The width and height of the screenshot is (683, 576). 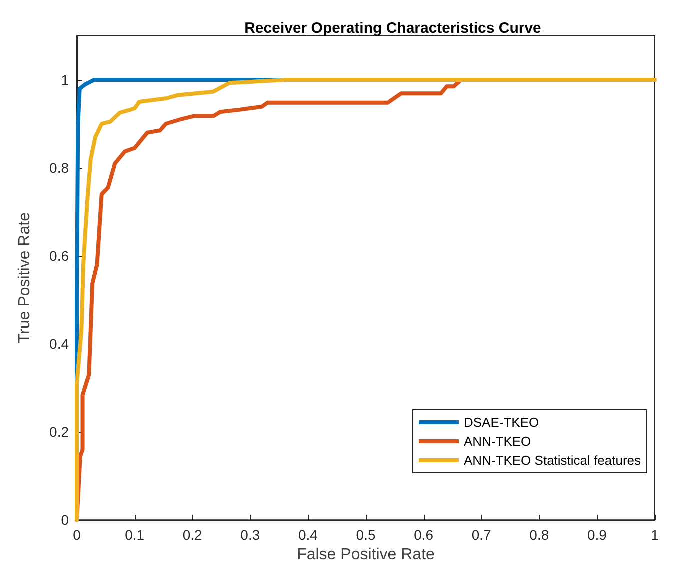 I want to click on legend-label: DSAE-TKEO, so click(x=502, y=422).